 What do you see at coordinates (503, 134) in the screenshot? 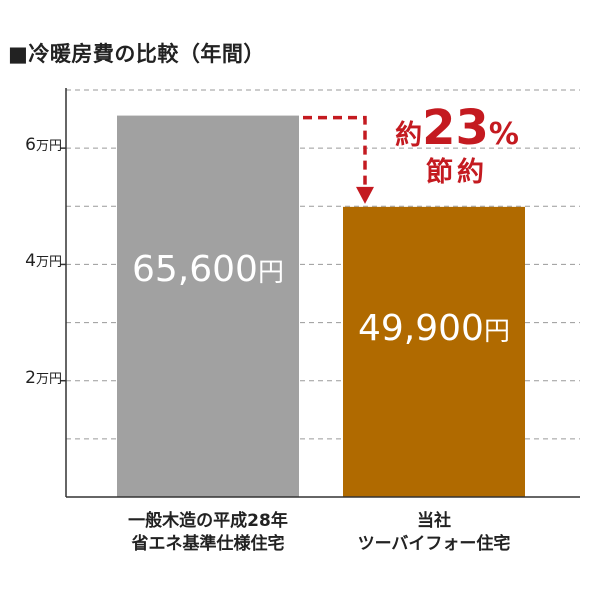
I see `annotation-percent: %` at bounding box center [503, 134].